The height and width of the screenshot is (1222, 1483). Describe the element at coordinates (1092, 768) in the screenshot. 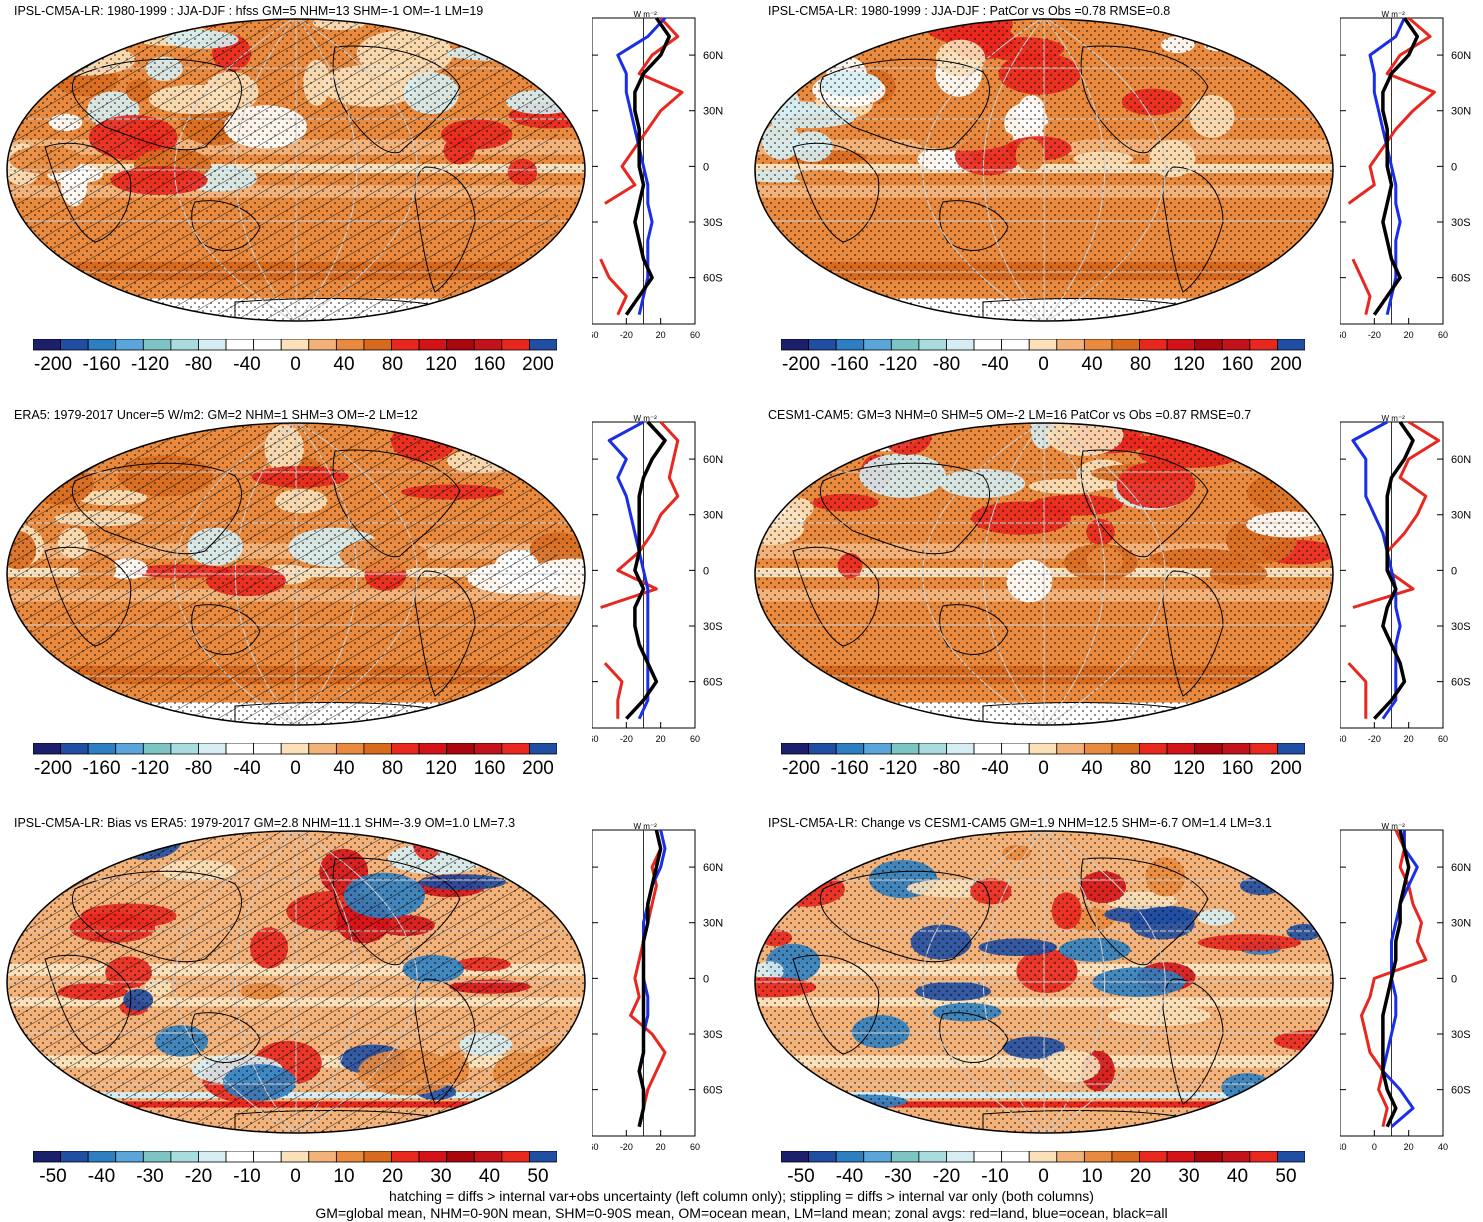

I see `colorbar-tick-label: 40` at that location.